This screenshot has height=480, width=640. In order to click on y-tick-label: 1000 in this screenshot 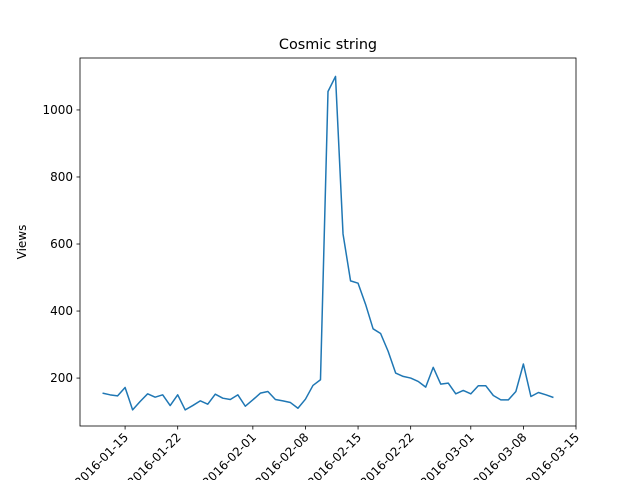, I will do `click(57, 110)`.